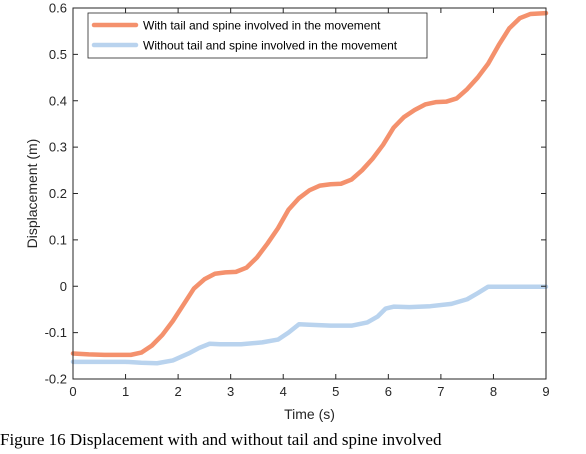 The height and width of the screenshot is (454, 586). Describe the element at coordinates (58, 100) in the screenshot. I see `y-tick-label: 0.4` at that location.